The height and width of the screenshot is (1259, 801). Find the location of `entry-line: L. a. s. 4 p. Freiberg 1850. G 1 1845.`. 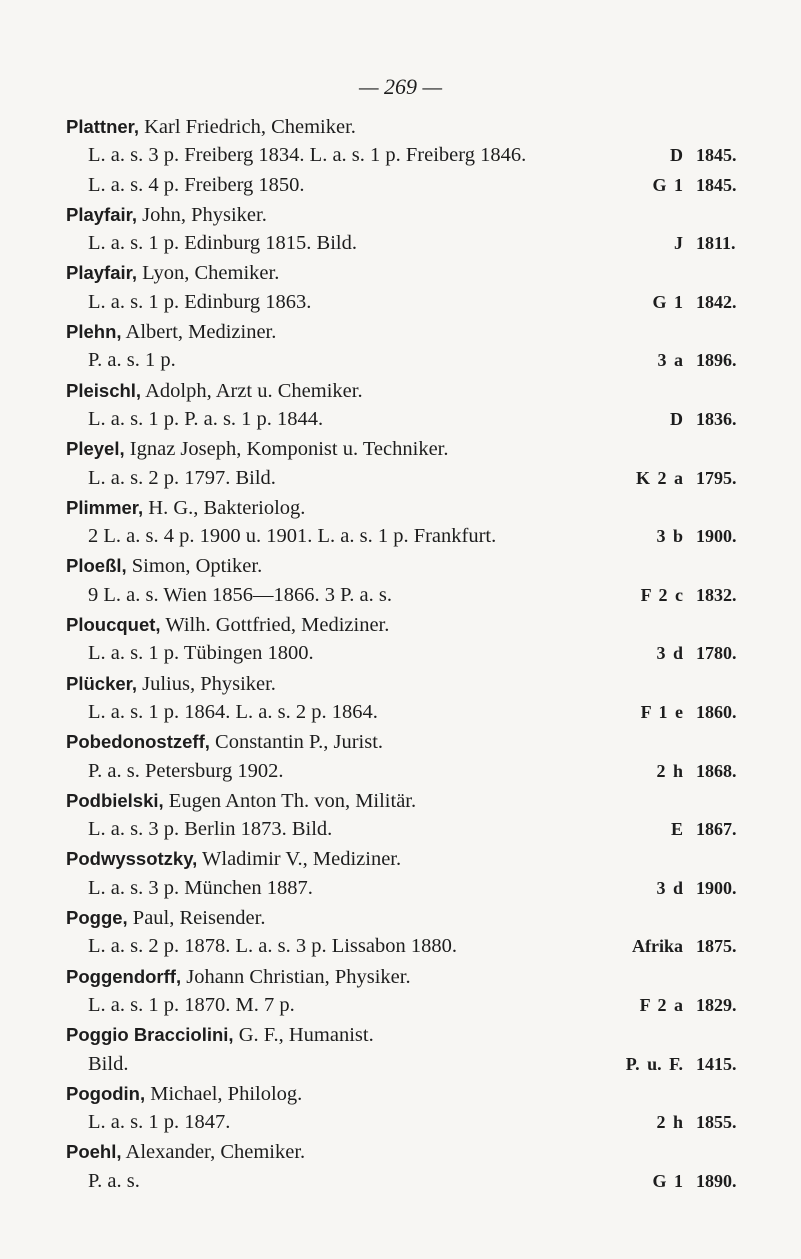

entry-line: L. a. s. 4 p. Freiberg 1850. G 1 1845. is located at coordinates (416, 185).